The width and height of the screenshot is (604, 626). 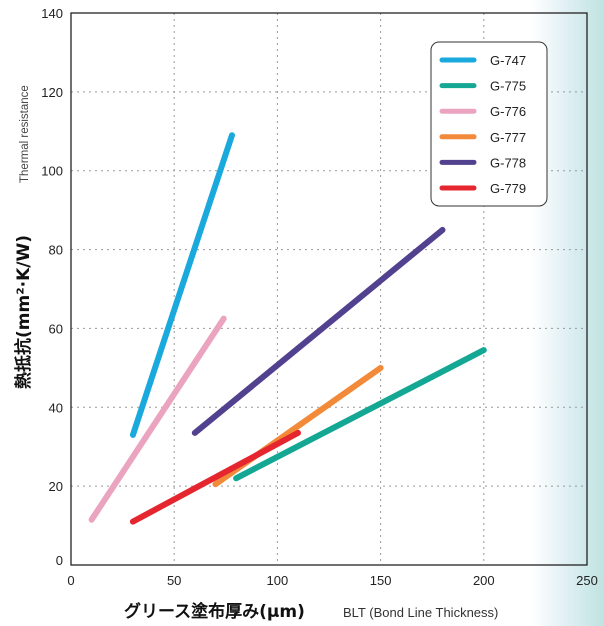 What do you see at coordinates (484, 580) in the screenshot?
I see `x-tick-label: 200` at bounding box center [484, 580].